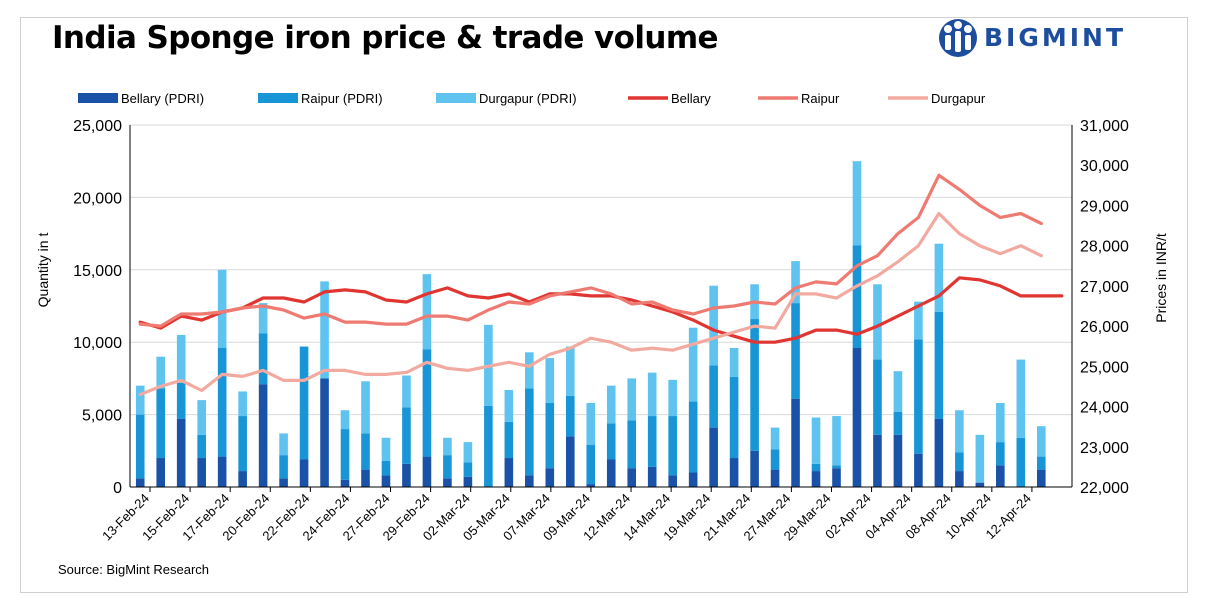 The image size is (1216, 616). What do you see at coordinates (958, 38) in the screenshot?
I see `logo-mark-icon` at bounding box center [958, 38].